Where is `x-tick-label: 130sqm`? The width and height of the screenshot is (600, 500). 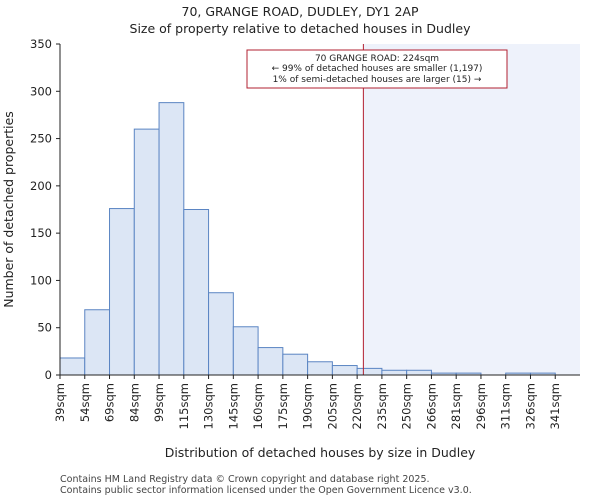
x-tick-label: 130sqm is located at coordinates (209, 406).